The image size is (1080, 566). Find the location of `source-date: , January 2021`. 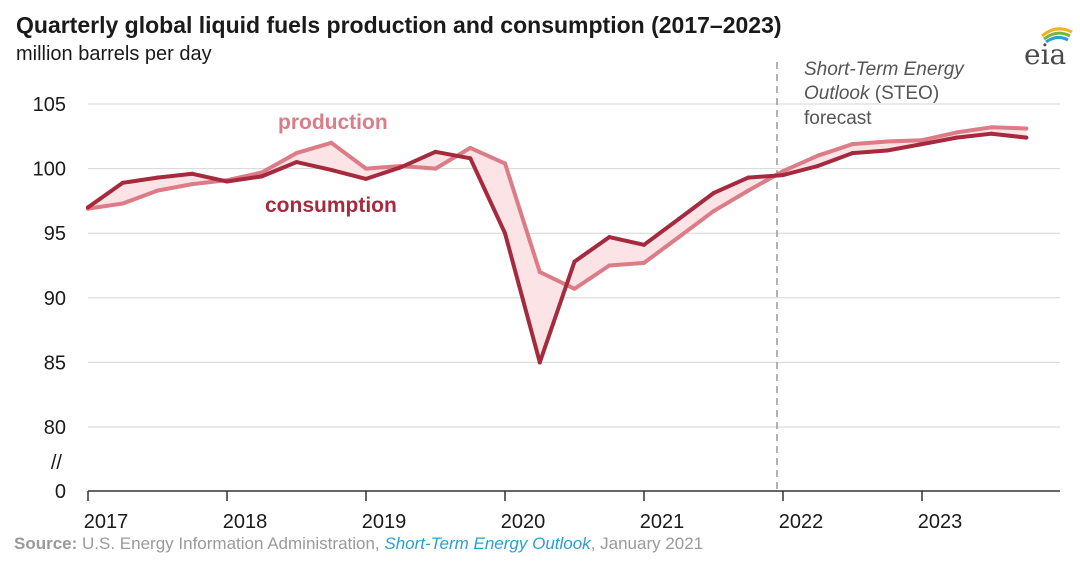

source-date: , January 2021 is located at coordinates (647, 543).